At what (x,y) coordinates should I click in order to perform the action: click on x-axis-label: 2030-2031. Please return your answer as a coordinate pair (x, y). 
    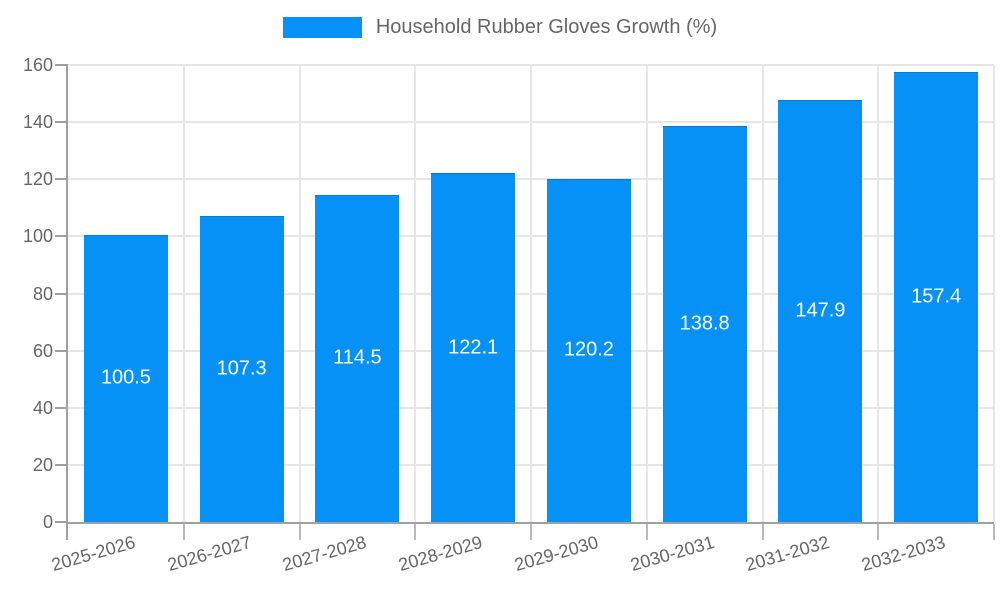
    Looking at the image, I should click on (672, 553).